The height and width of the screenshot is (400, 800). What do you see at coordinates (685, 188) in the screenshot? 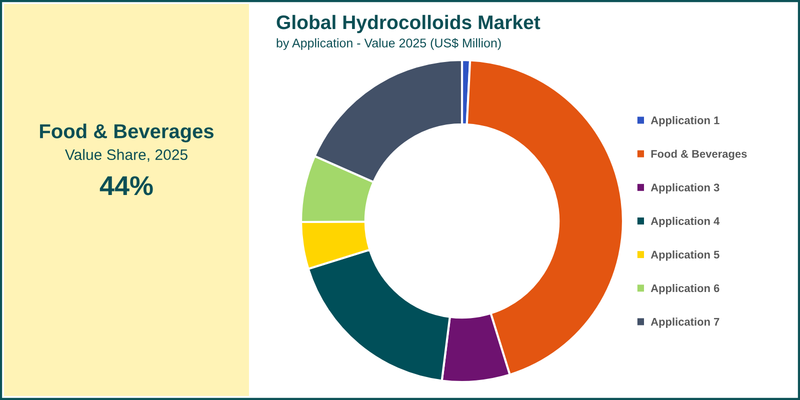
I see `legend-label: Application 3` at bounding box center [685, 188].